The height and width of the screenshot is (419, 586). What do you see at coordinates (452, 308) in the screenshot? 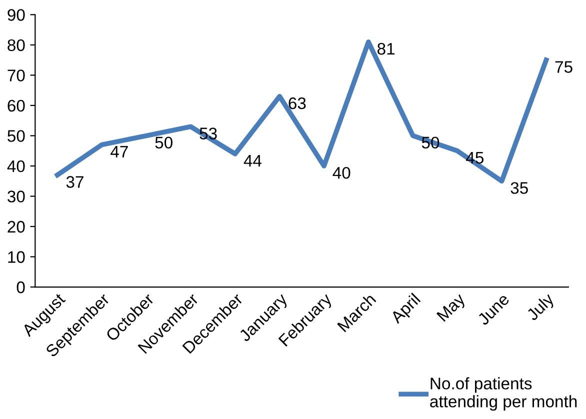
I see `x-tick-label: May` at bounding box center [452, 308].